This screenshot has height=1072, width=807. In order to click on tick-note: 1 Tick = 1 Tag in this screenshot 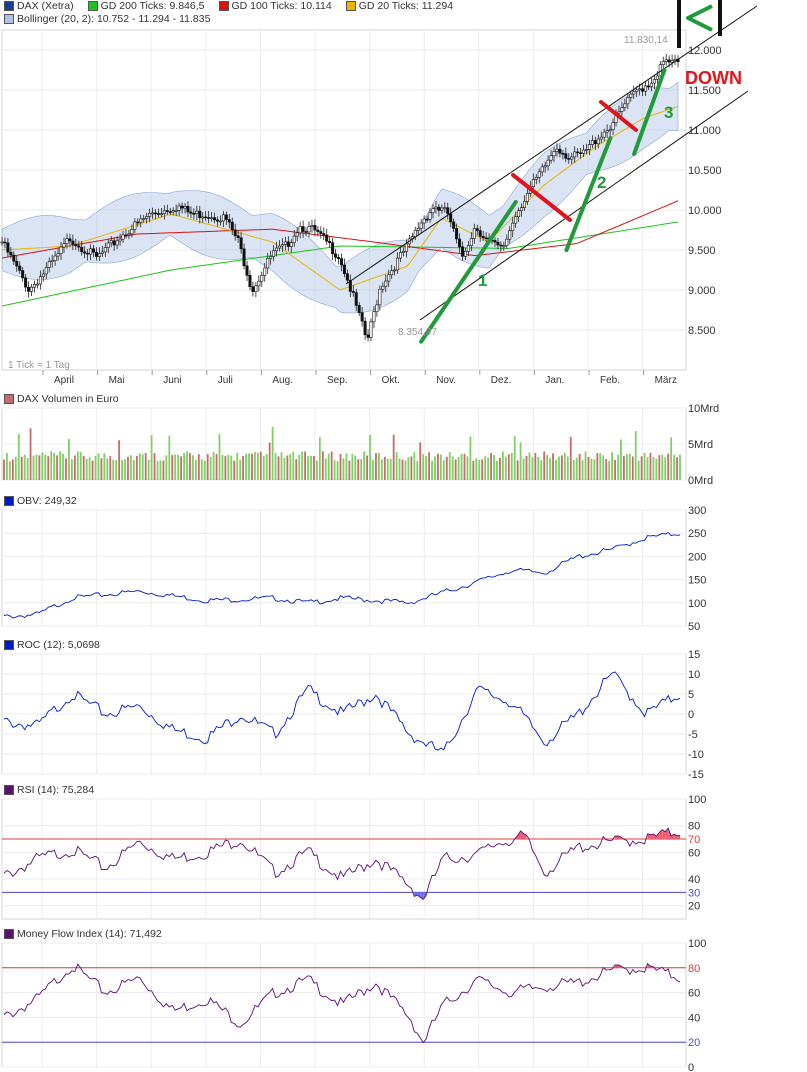, I will do `click(39, 365)`.